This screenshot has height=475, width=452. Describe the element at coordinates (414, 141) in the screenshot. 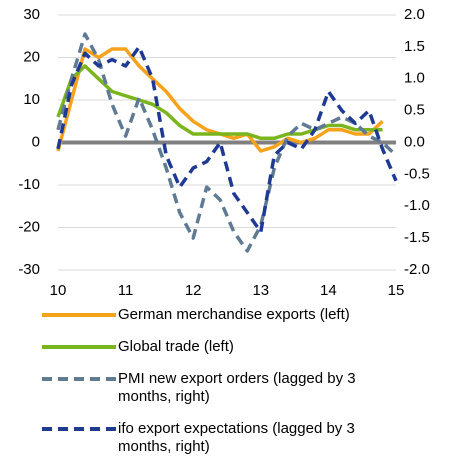

I see `y2-tick-label: 0.0` at that location.